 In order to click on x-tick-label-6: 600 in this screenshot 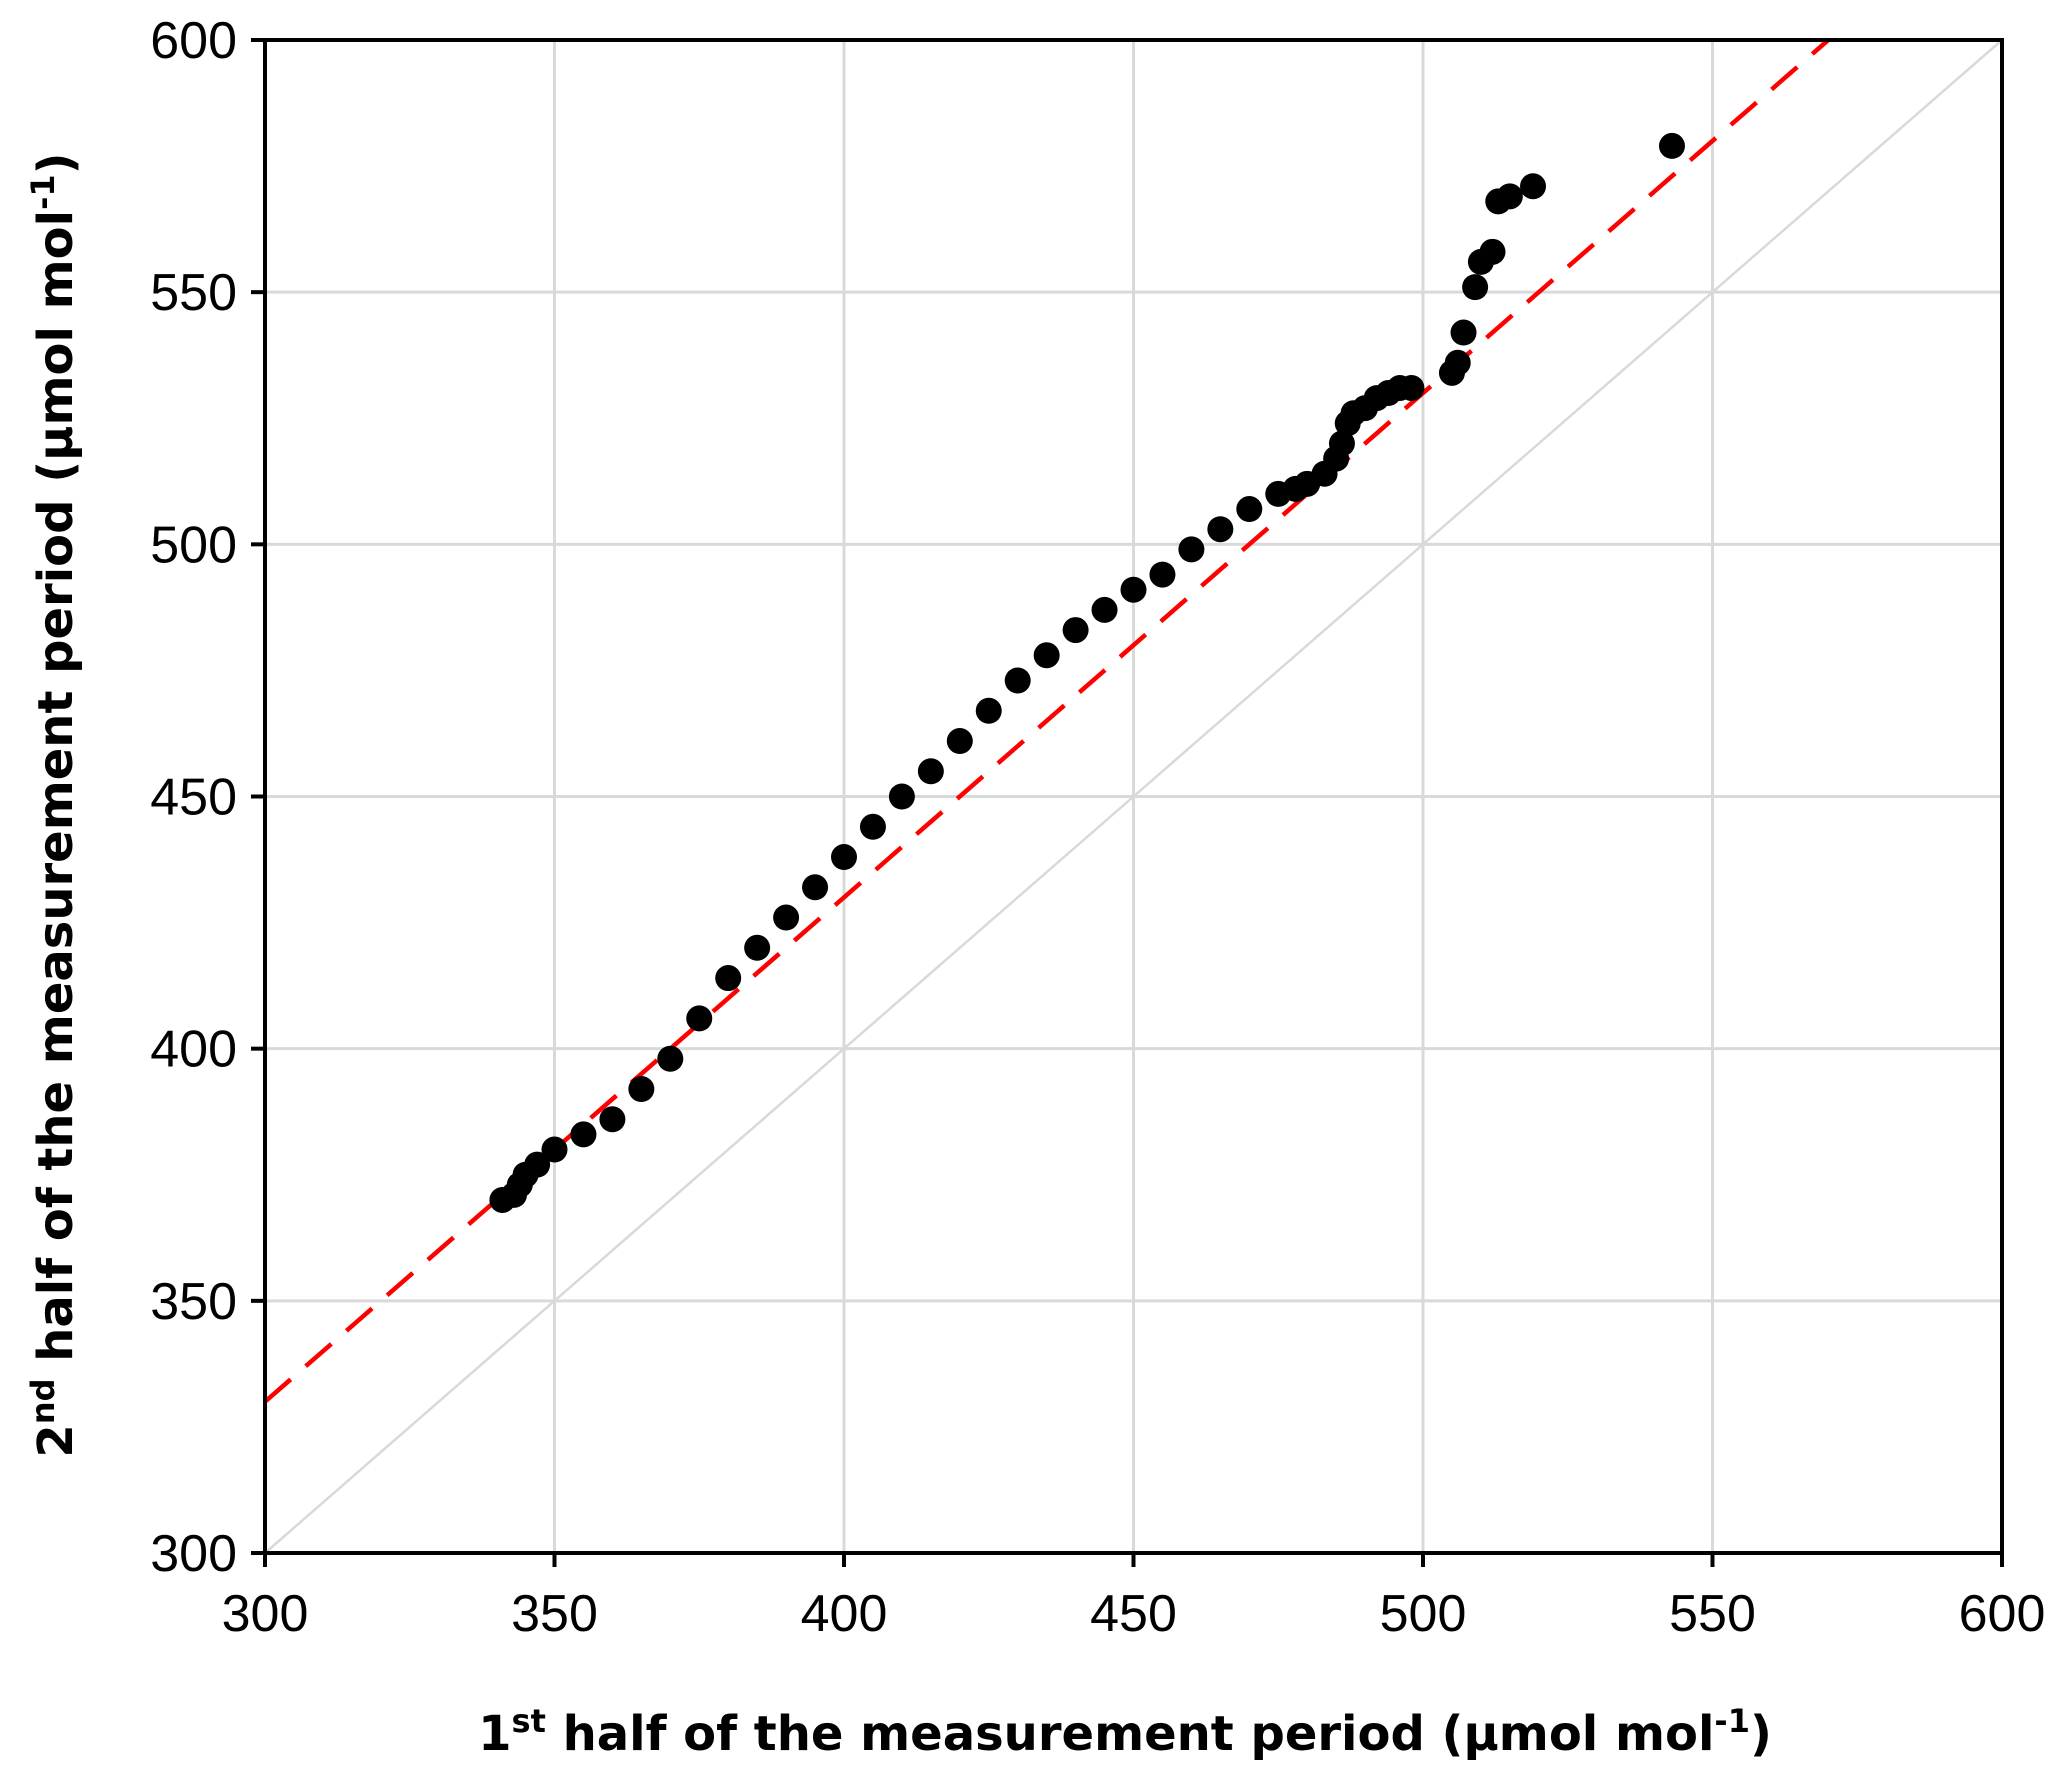, I will do `click(2002, 1614)`.